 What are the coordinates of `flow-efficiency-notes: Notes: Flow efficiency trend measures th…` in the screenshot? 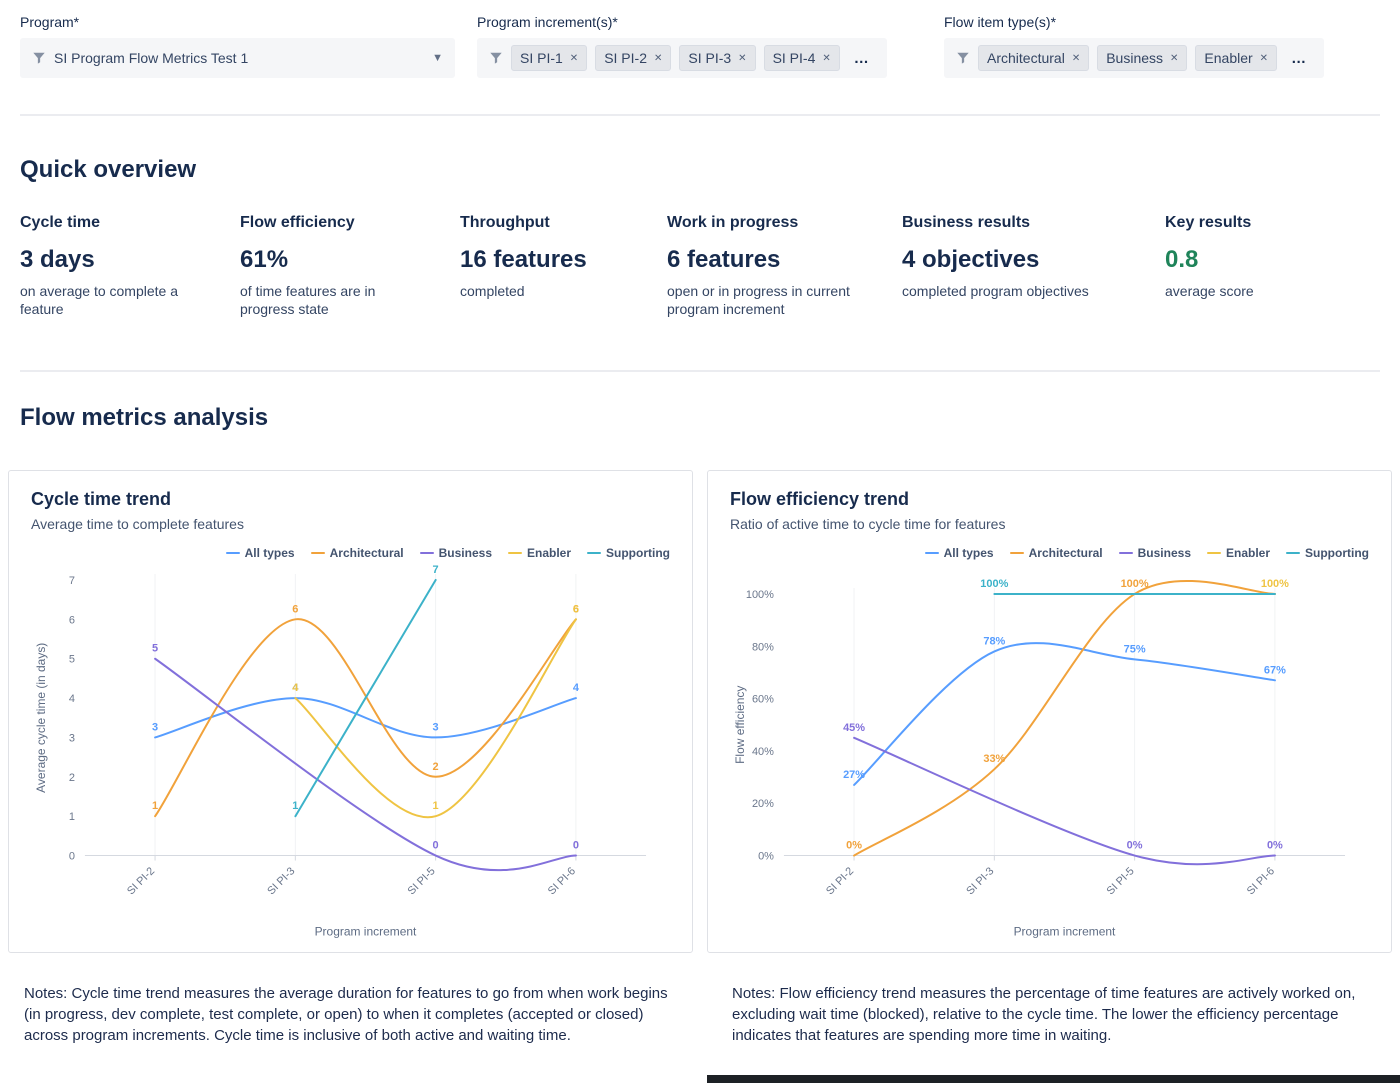 It's located at (1044, 1014).